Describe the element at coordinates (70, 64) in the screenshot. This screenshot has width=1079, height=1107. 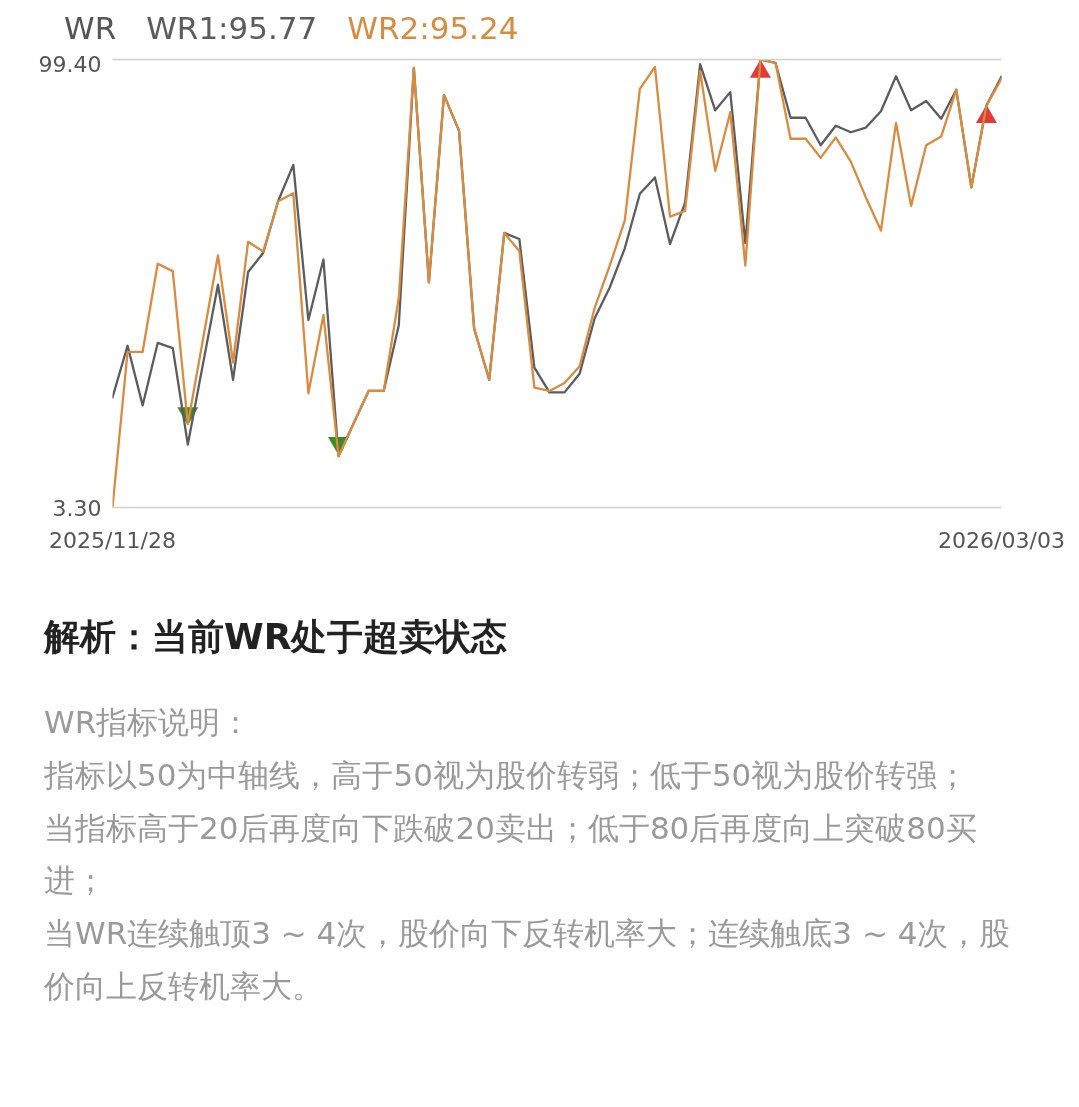
I see `y-tick-label: 99.40` at that location.